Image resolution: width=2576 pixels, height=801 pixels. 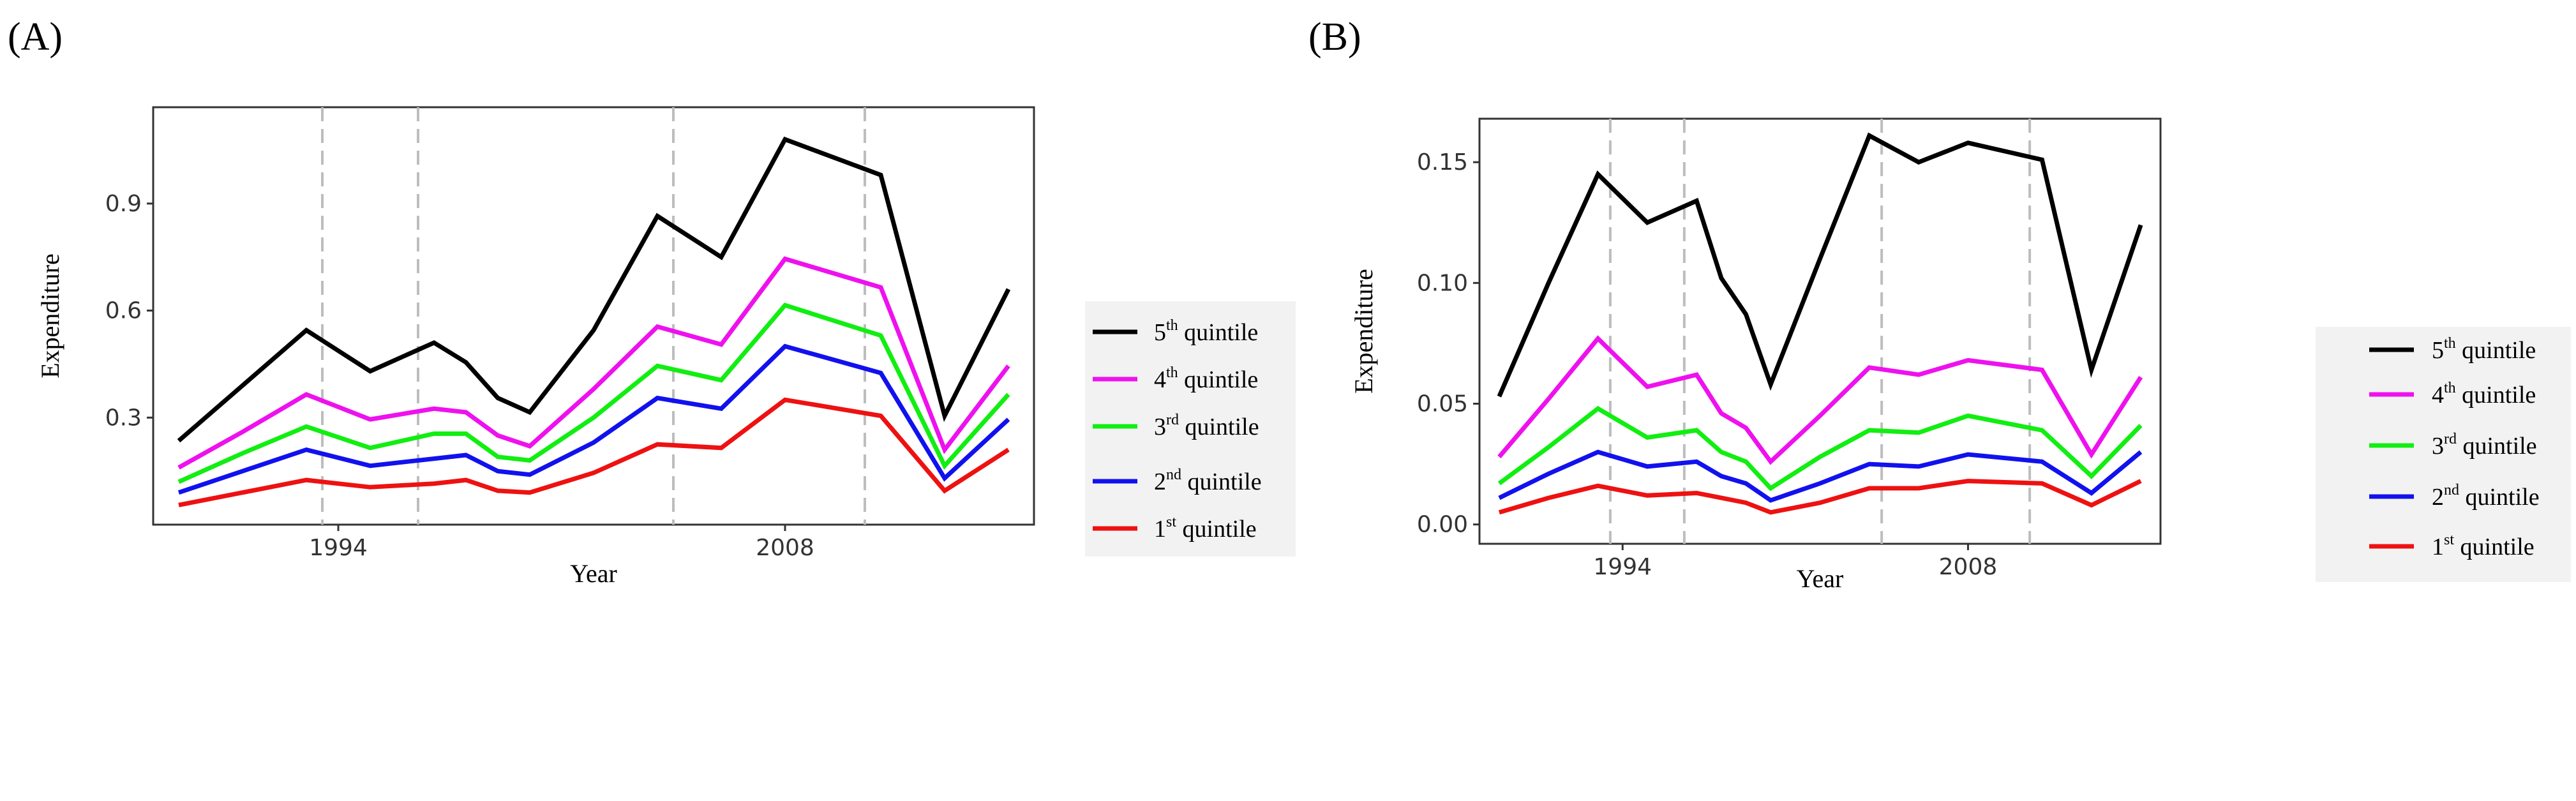 What do you see at coordinates (123, 311) in the screenshot?
I see `y-tick-label: 0.6` at bounding box center [123, 311].